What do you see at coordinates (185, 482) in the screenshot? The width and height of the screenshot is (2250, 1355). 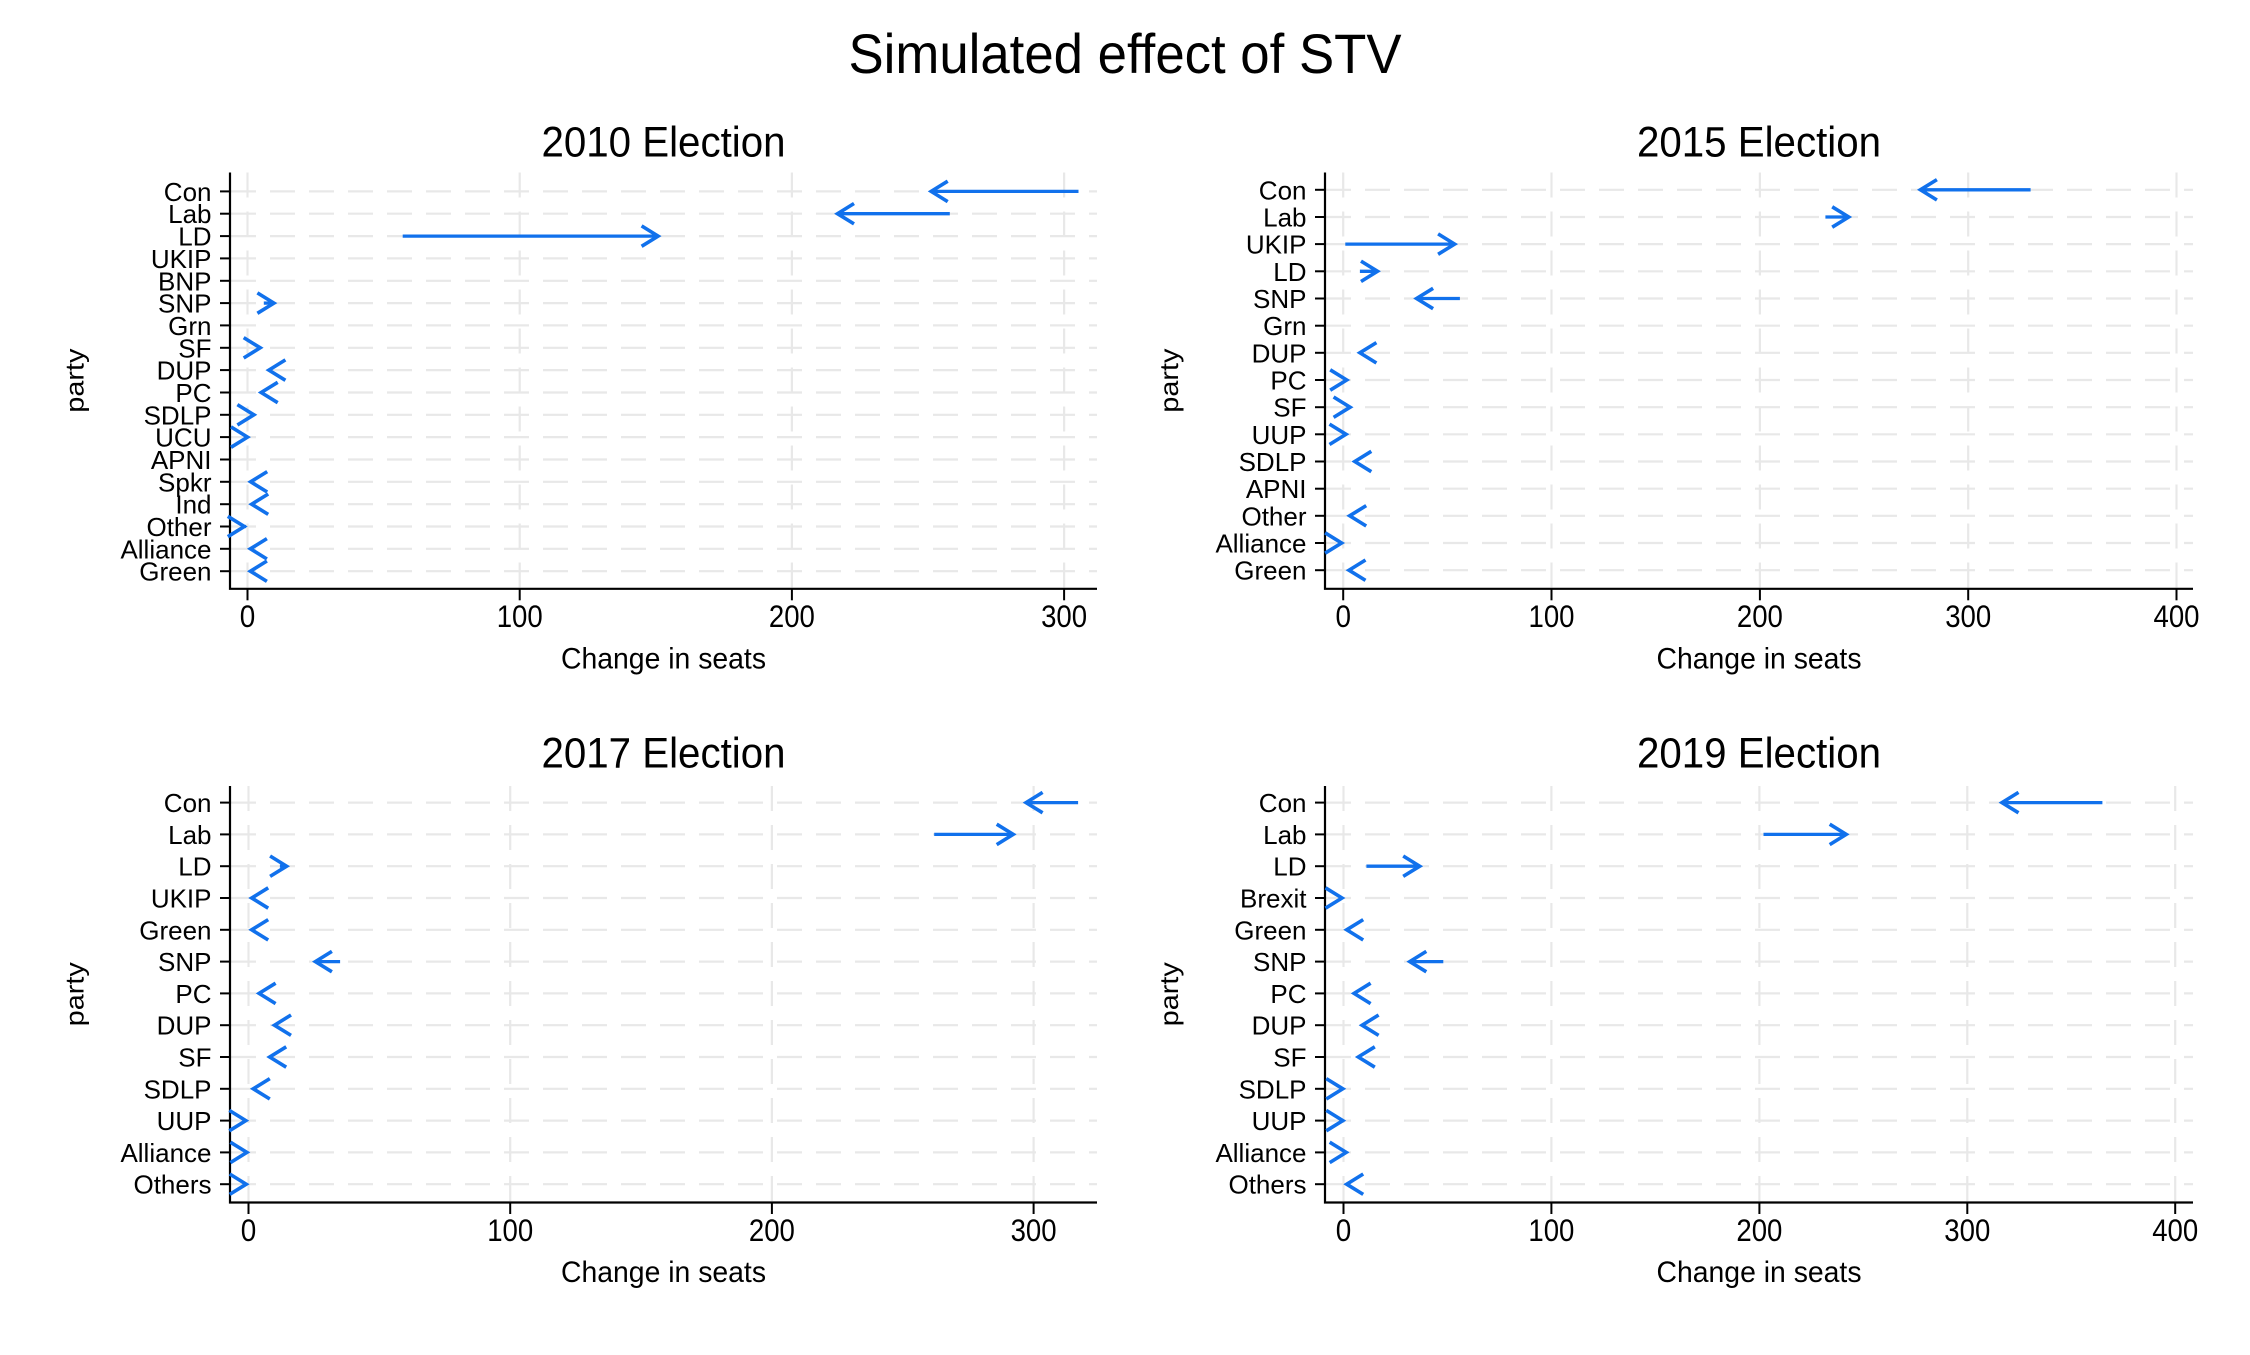 I see `svg-text: Spkr` at bounding box center [185, 482].